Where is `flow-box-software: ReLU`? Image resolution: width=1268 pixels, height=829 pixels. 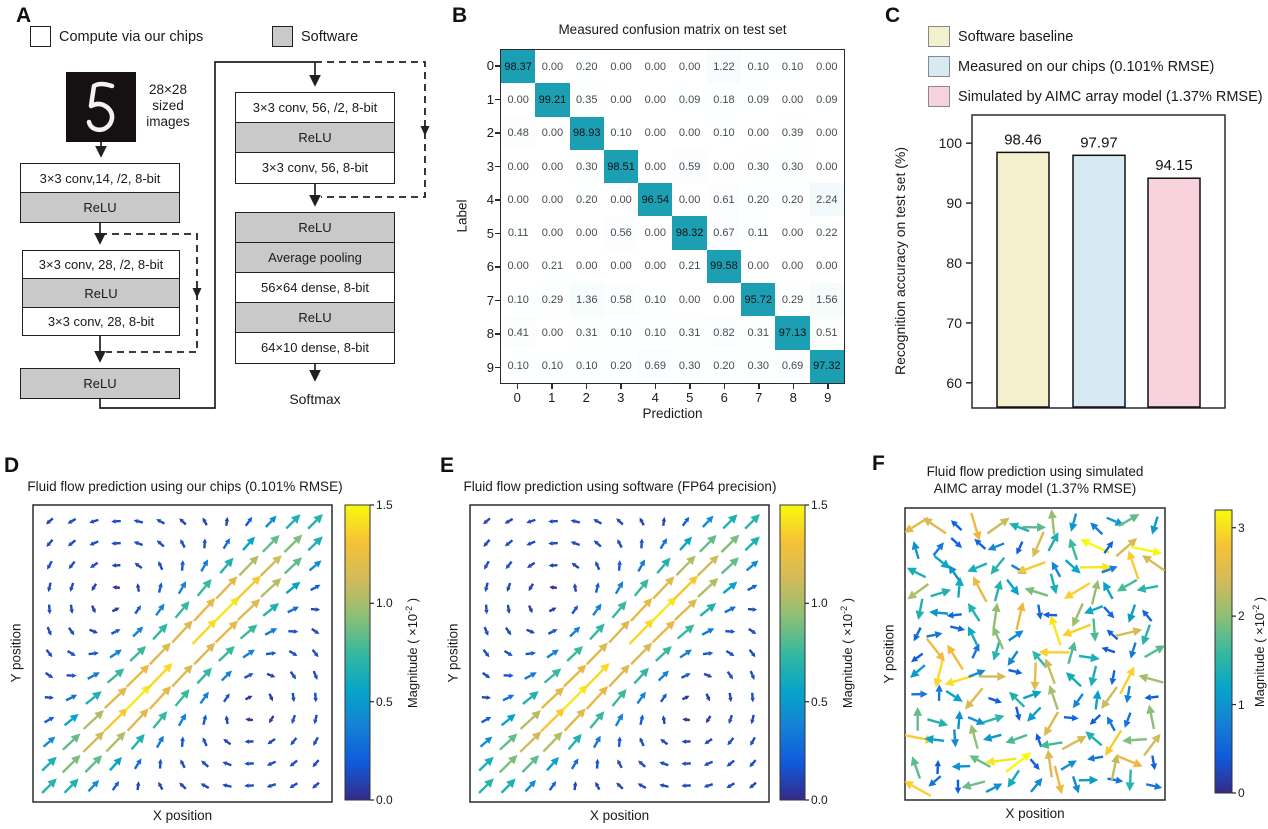
flow-box-software: ReLU is located at coordinates (101, 293).